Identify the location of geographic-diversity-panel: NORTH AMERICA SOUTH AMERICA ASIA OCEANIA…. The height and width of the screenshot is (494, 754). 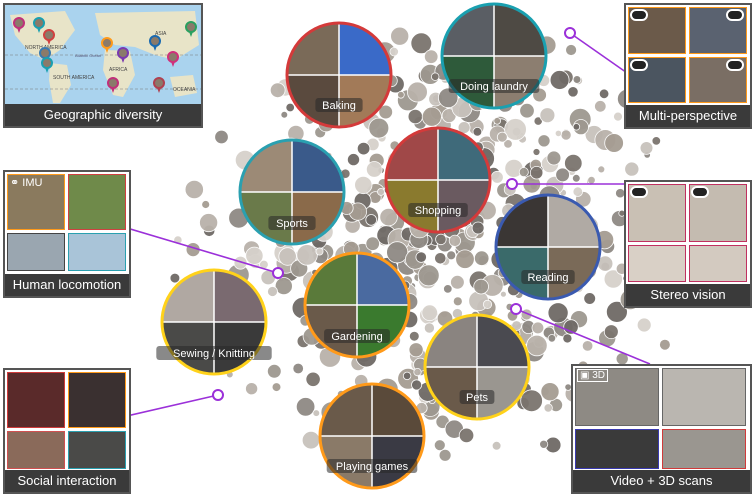
(103, 65).